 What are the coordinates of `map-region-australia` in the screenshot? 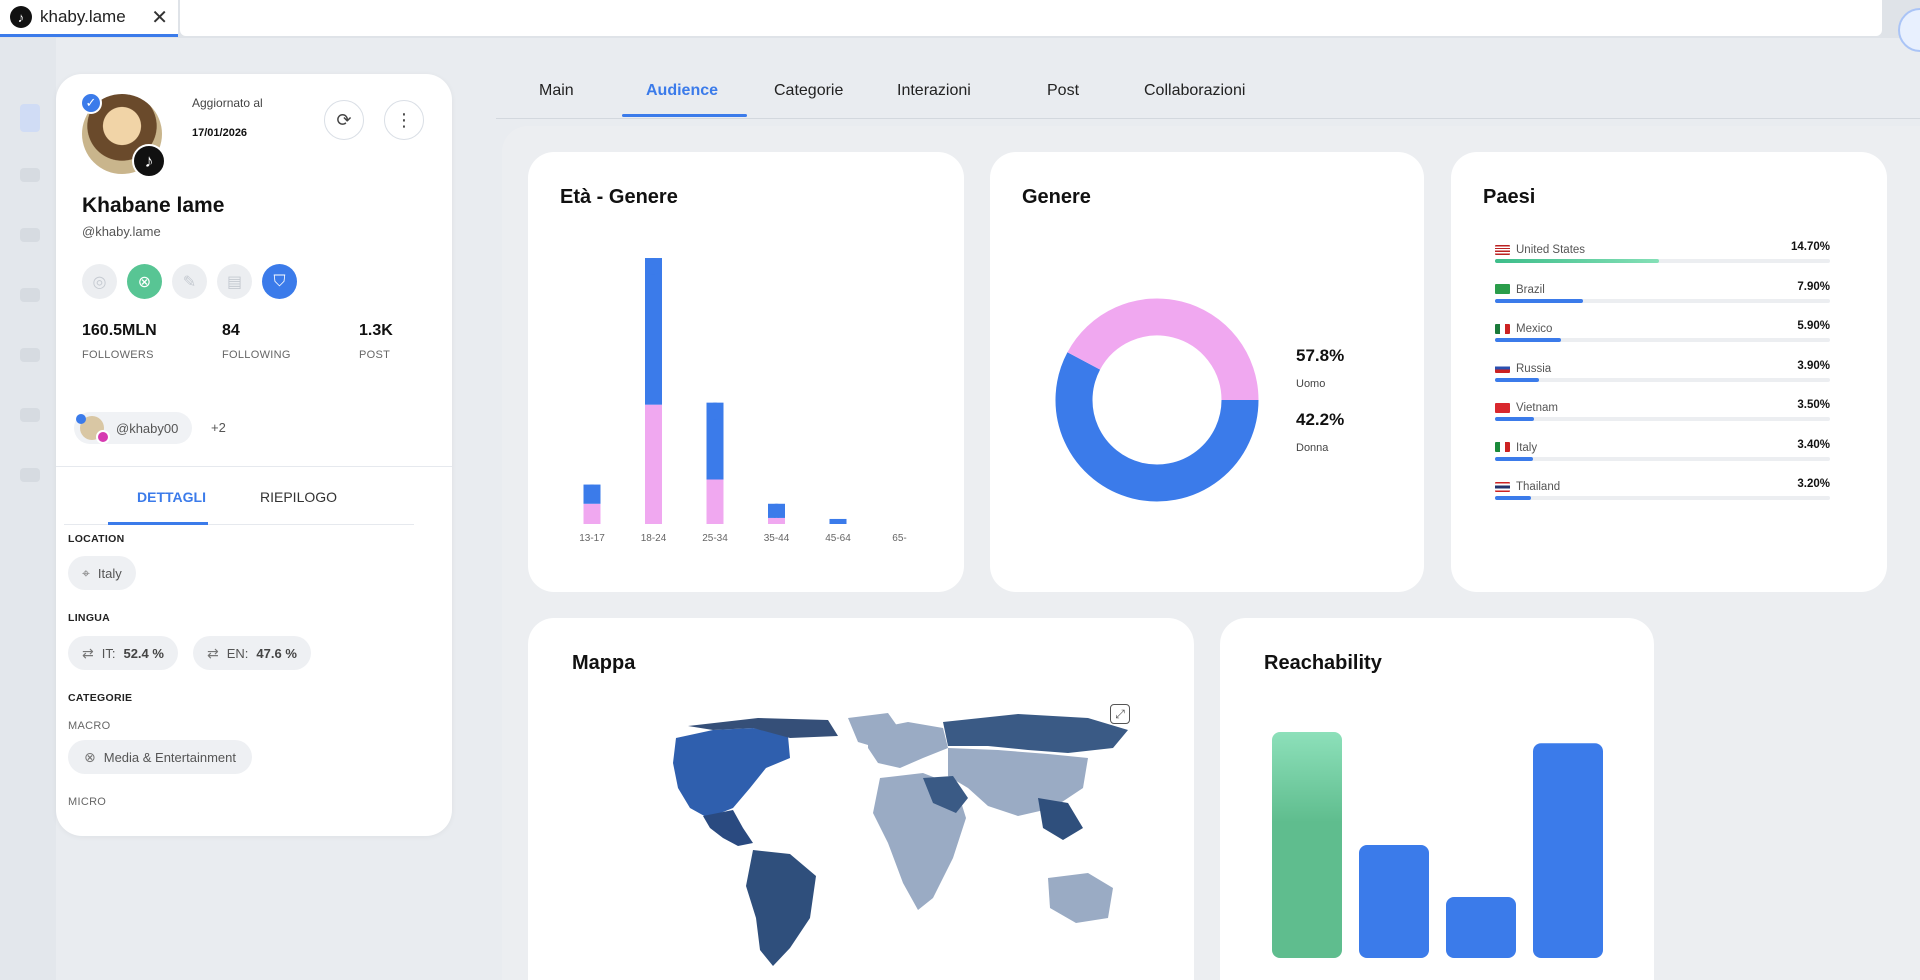 It's located at (1080, 898).